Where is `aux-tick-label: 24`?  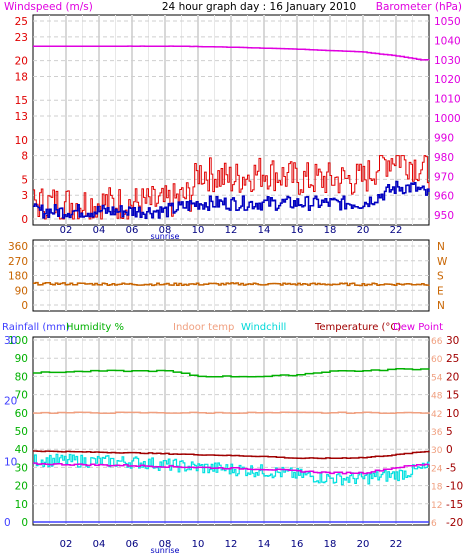 aux-tick-label: 24 is located at coordinates (437, 469).